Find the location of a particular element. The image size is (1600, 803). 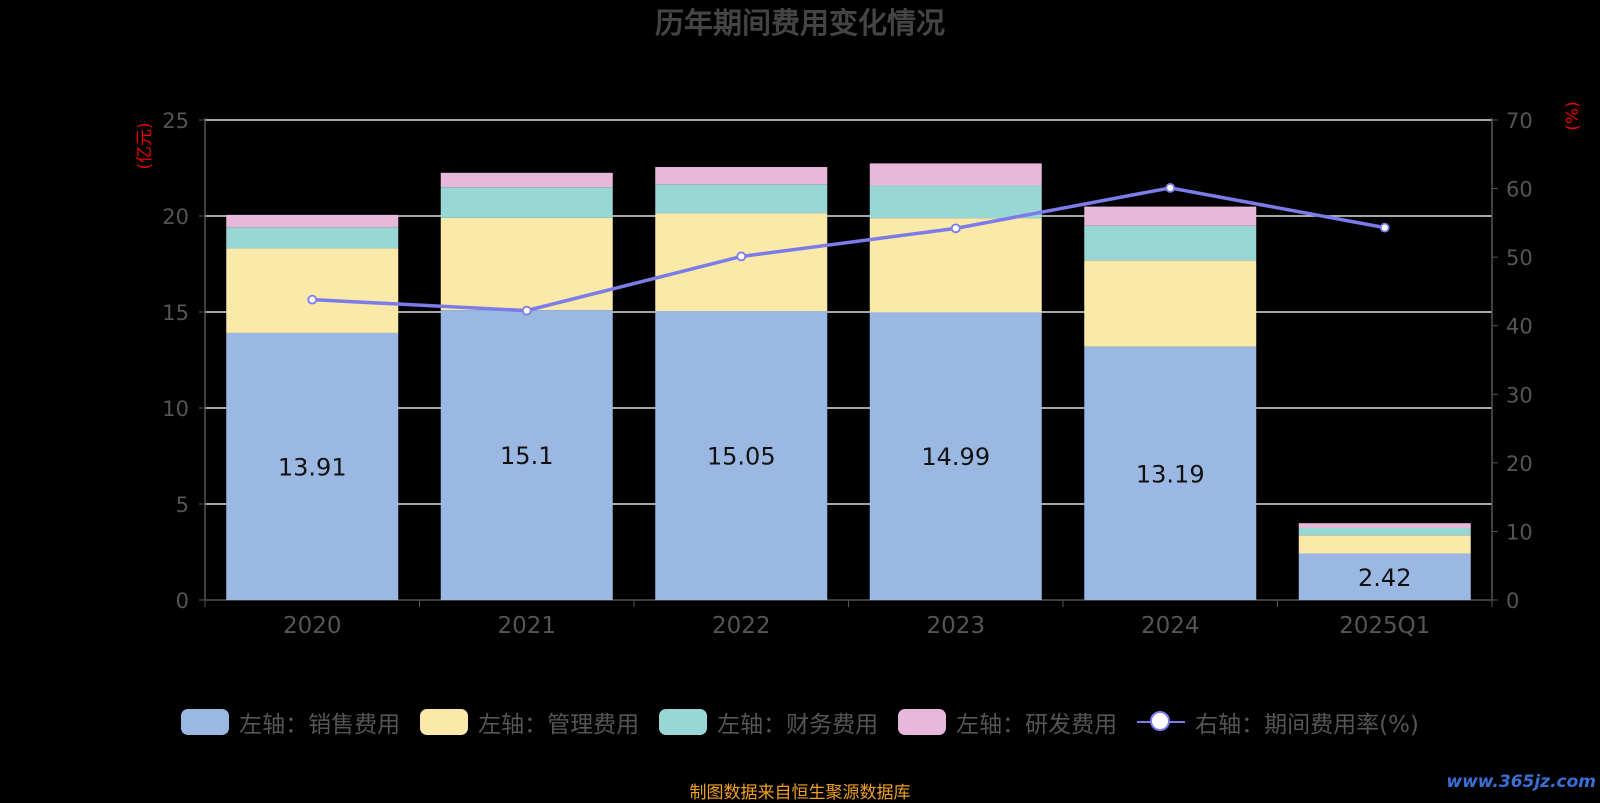

y-left-tick-label: 5 is located at coordinates (182, 505).